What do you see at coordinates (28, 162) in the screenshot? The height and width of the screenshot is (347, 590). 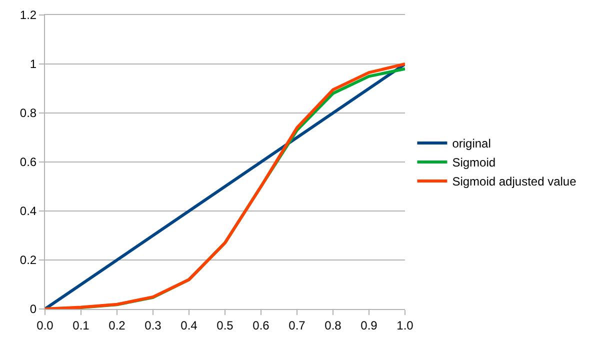 I see `y-tick-label: 0.6` at bounding box center [28, 162].